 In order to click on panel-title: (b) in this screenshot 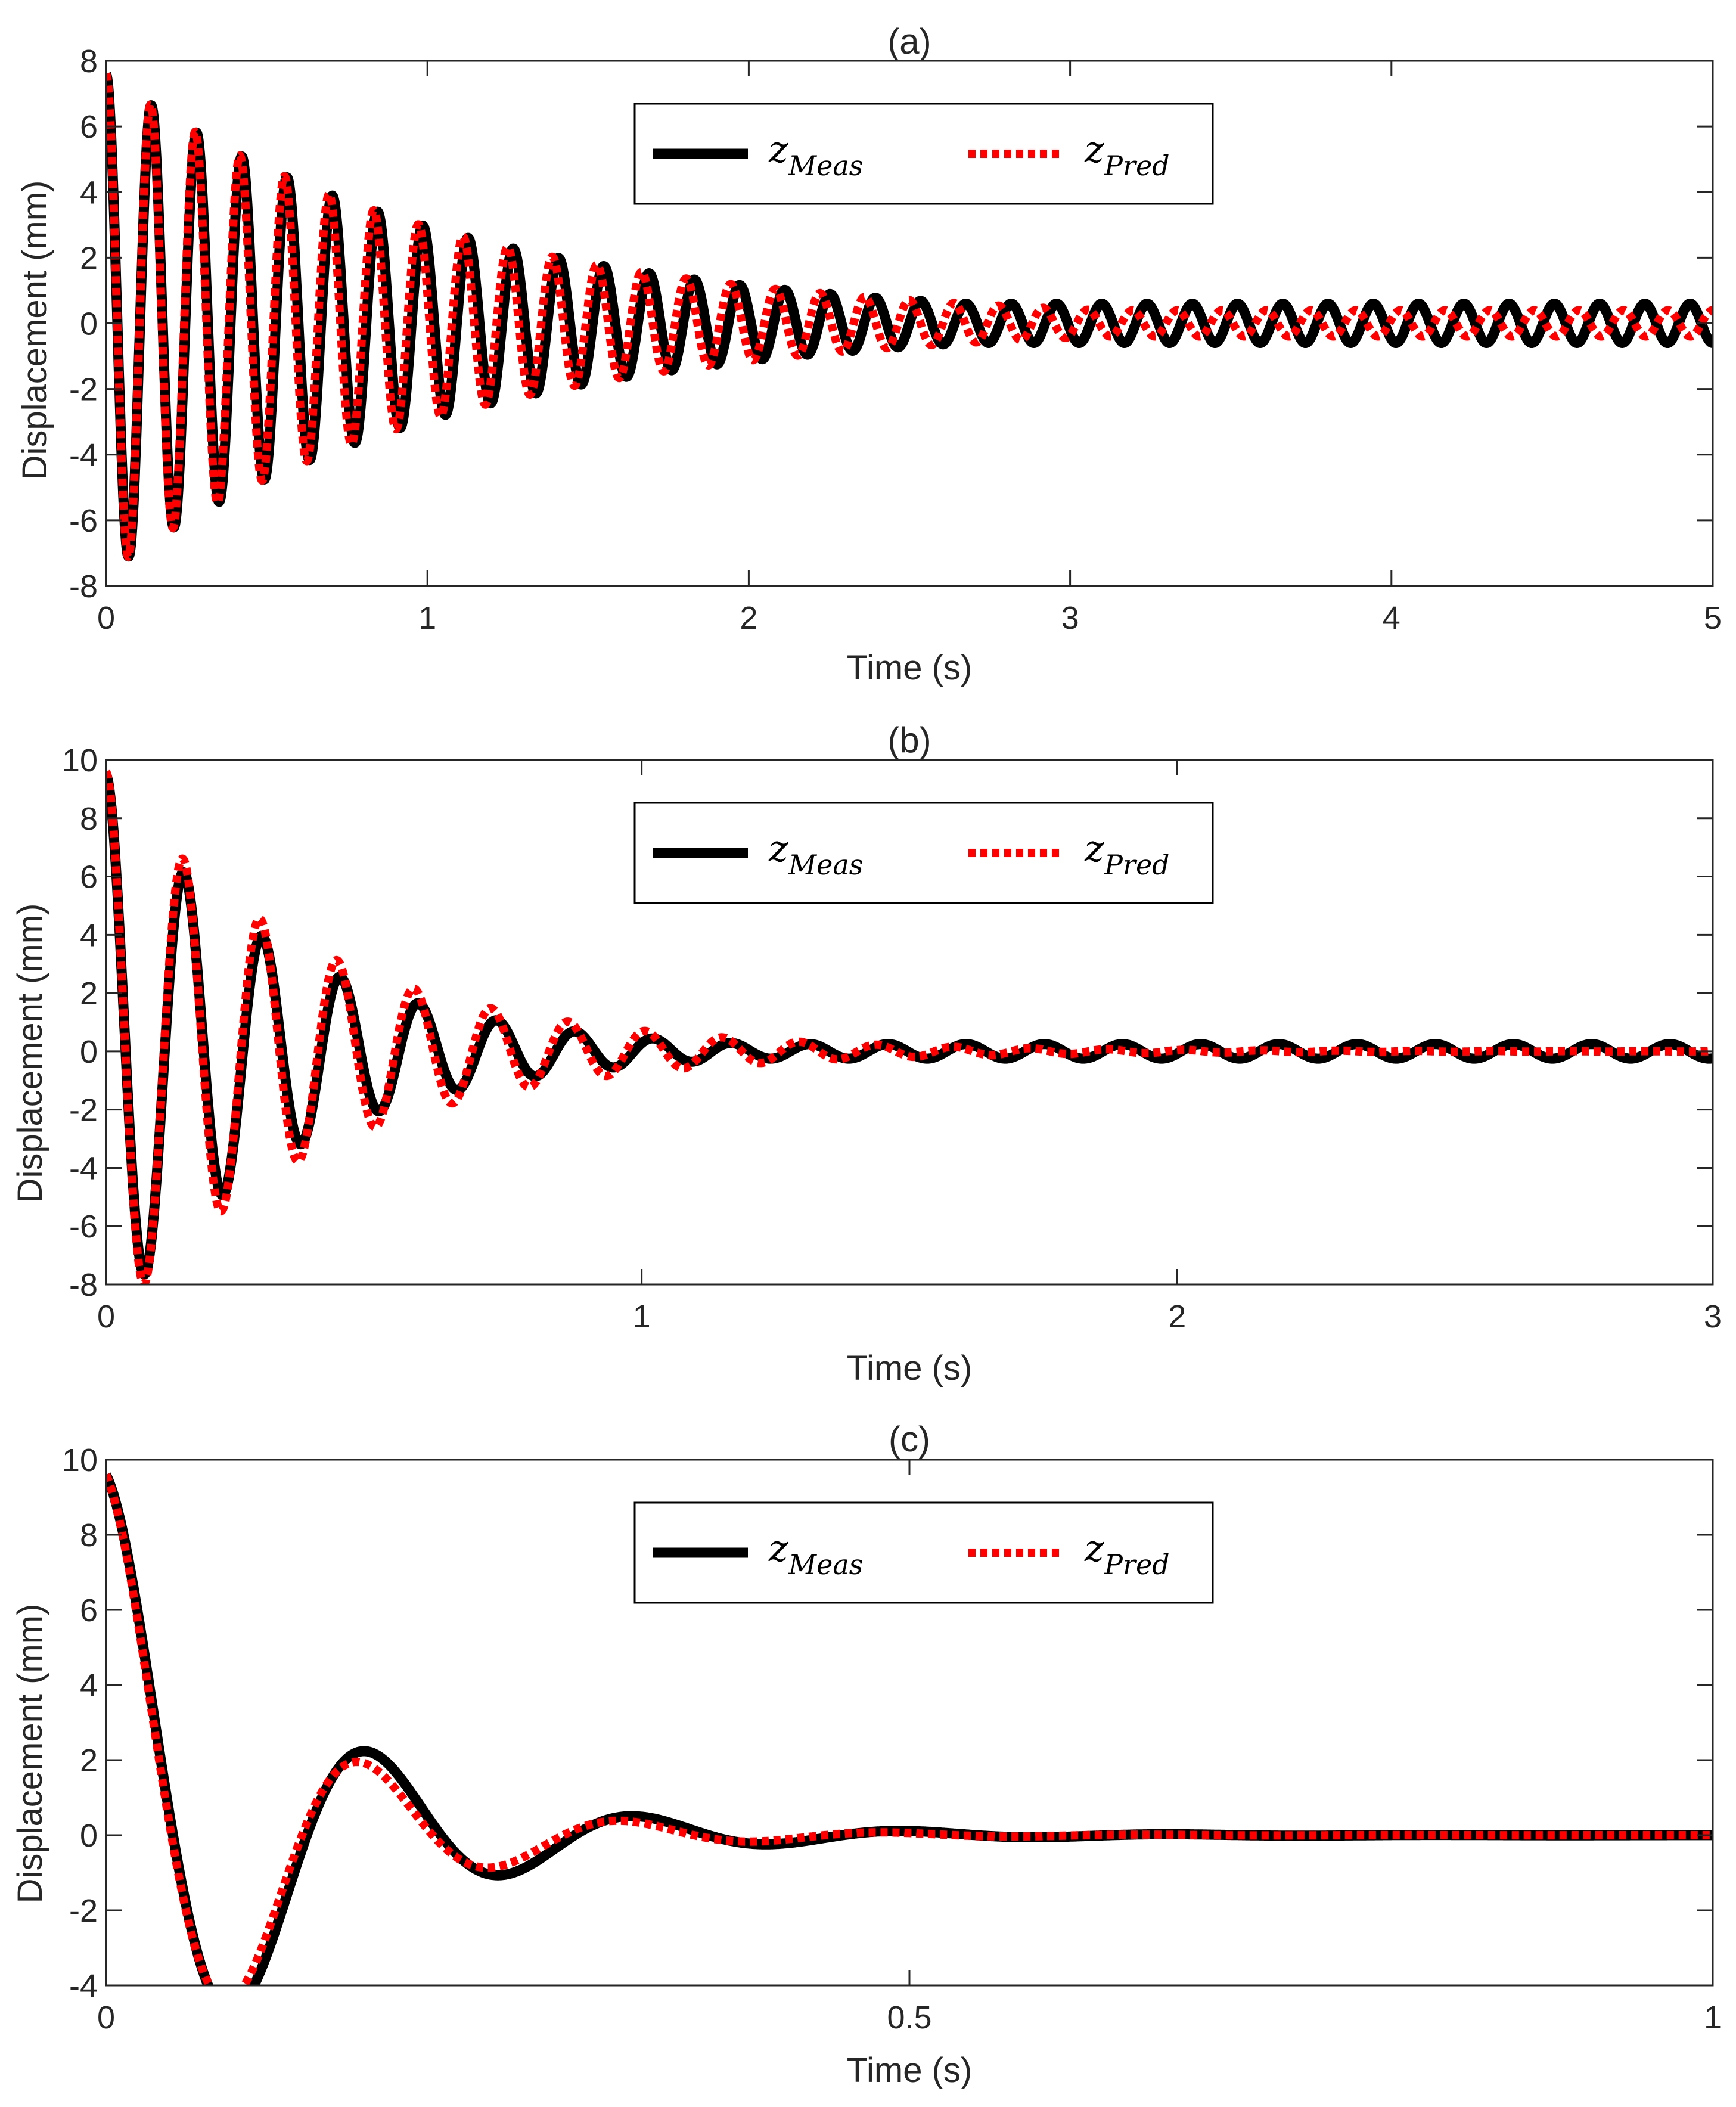, I will do `click(909, 740)`.